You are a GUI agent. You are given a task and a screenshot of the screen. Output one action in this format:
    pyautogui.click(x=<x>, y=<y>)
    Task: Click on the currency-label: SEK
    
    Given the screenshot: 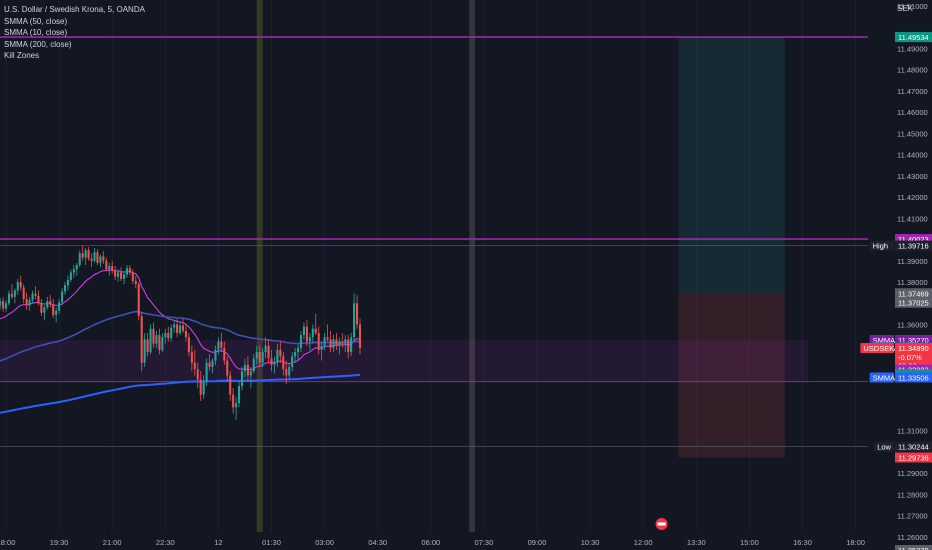 What is the action you would take?
    pyautogui.click(x=905, y=8)
    